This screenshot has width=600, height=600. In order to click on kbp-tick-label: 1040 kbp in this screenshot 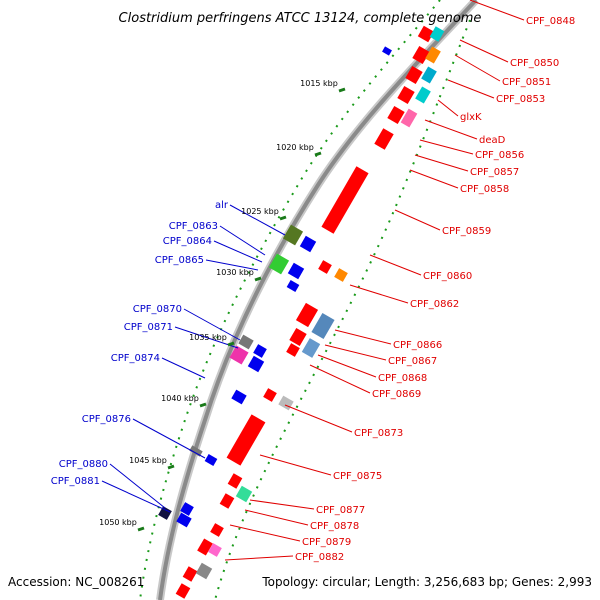, I will do `click(180, 398)`.